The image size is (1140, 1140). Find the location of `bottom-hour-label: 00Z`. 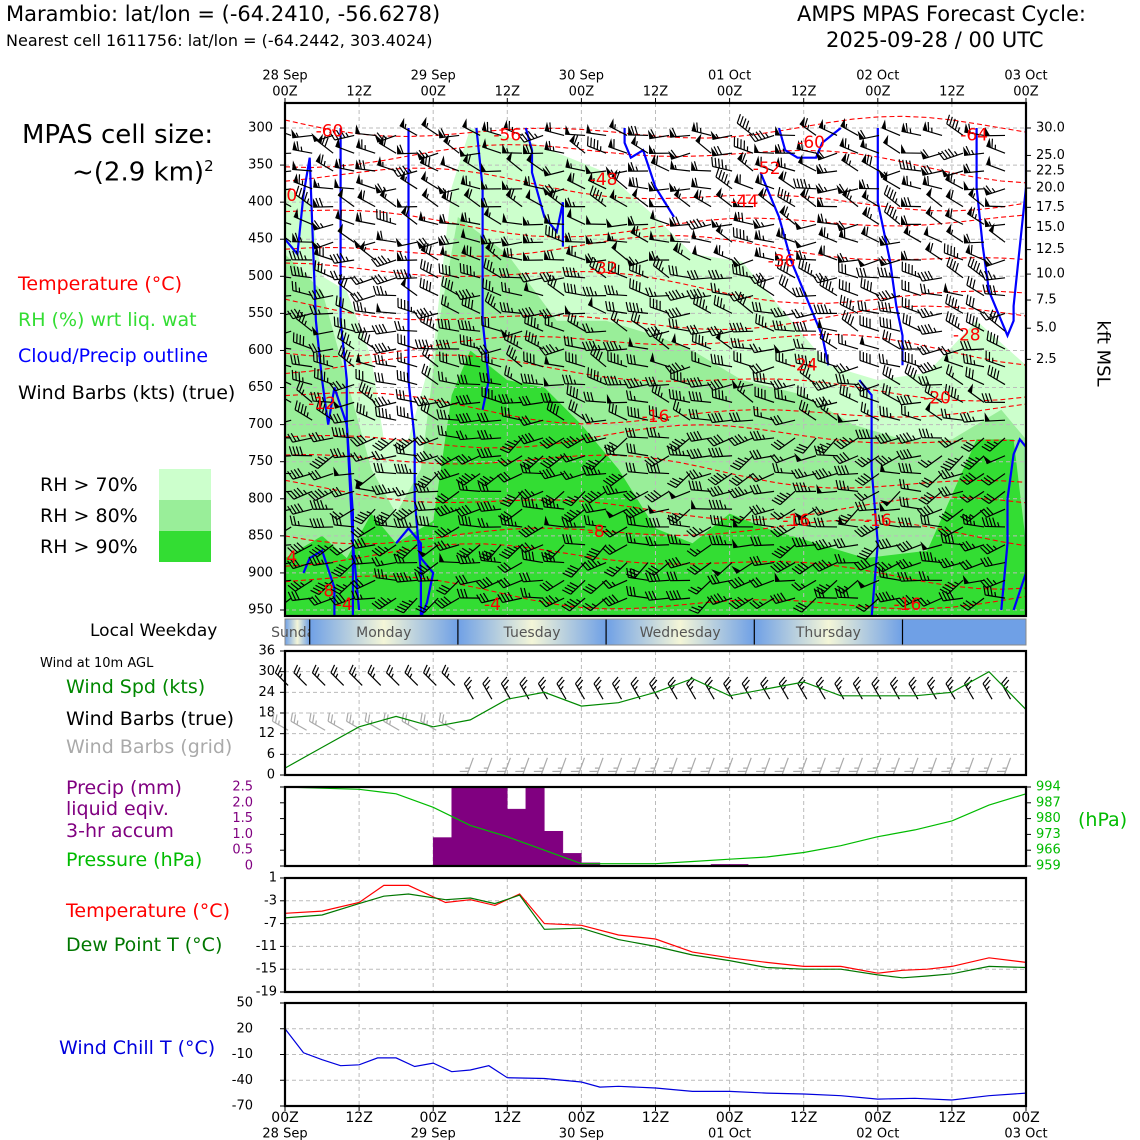

bottom-hour-label: 00Z is located at coordinates (432, 1118).